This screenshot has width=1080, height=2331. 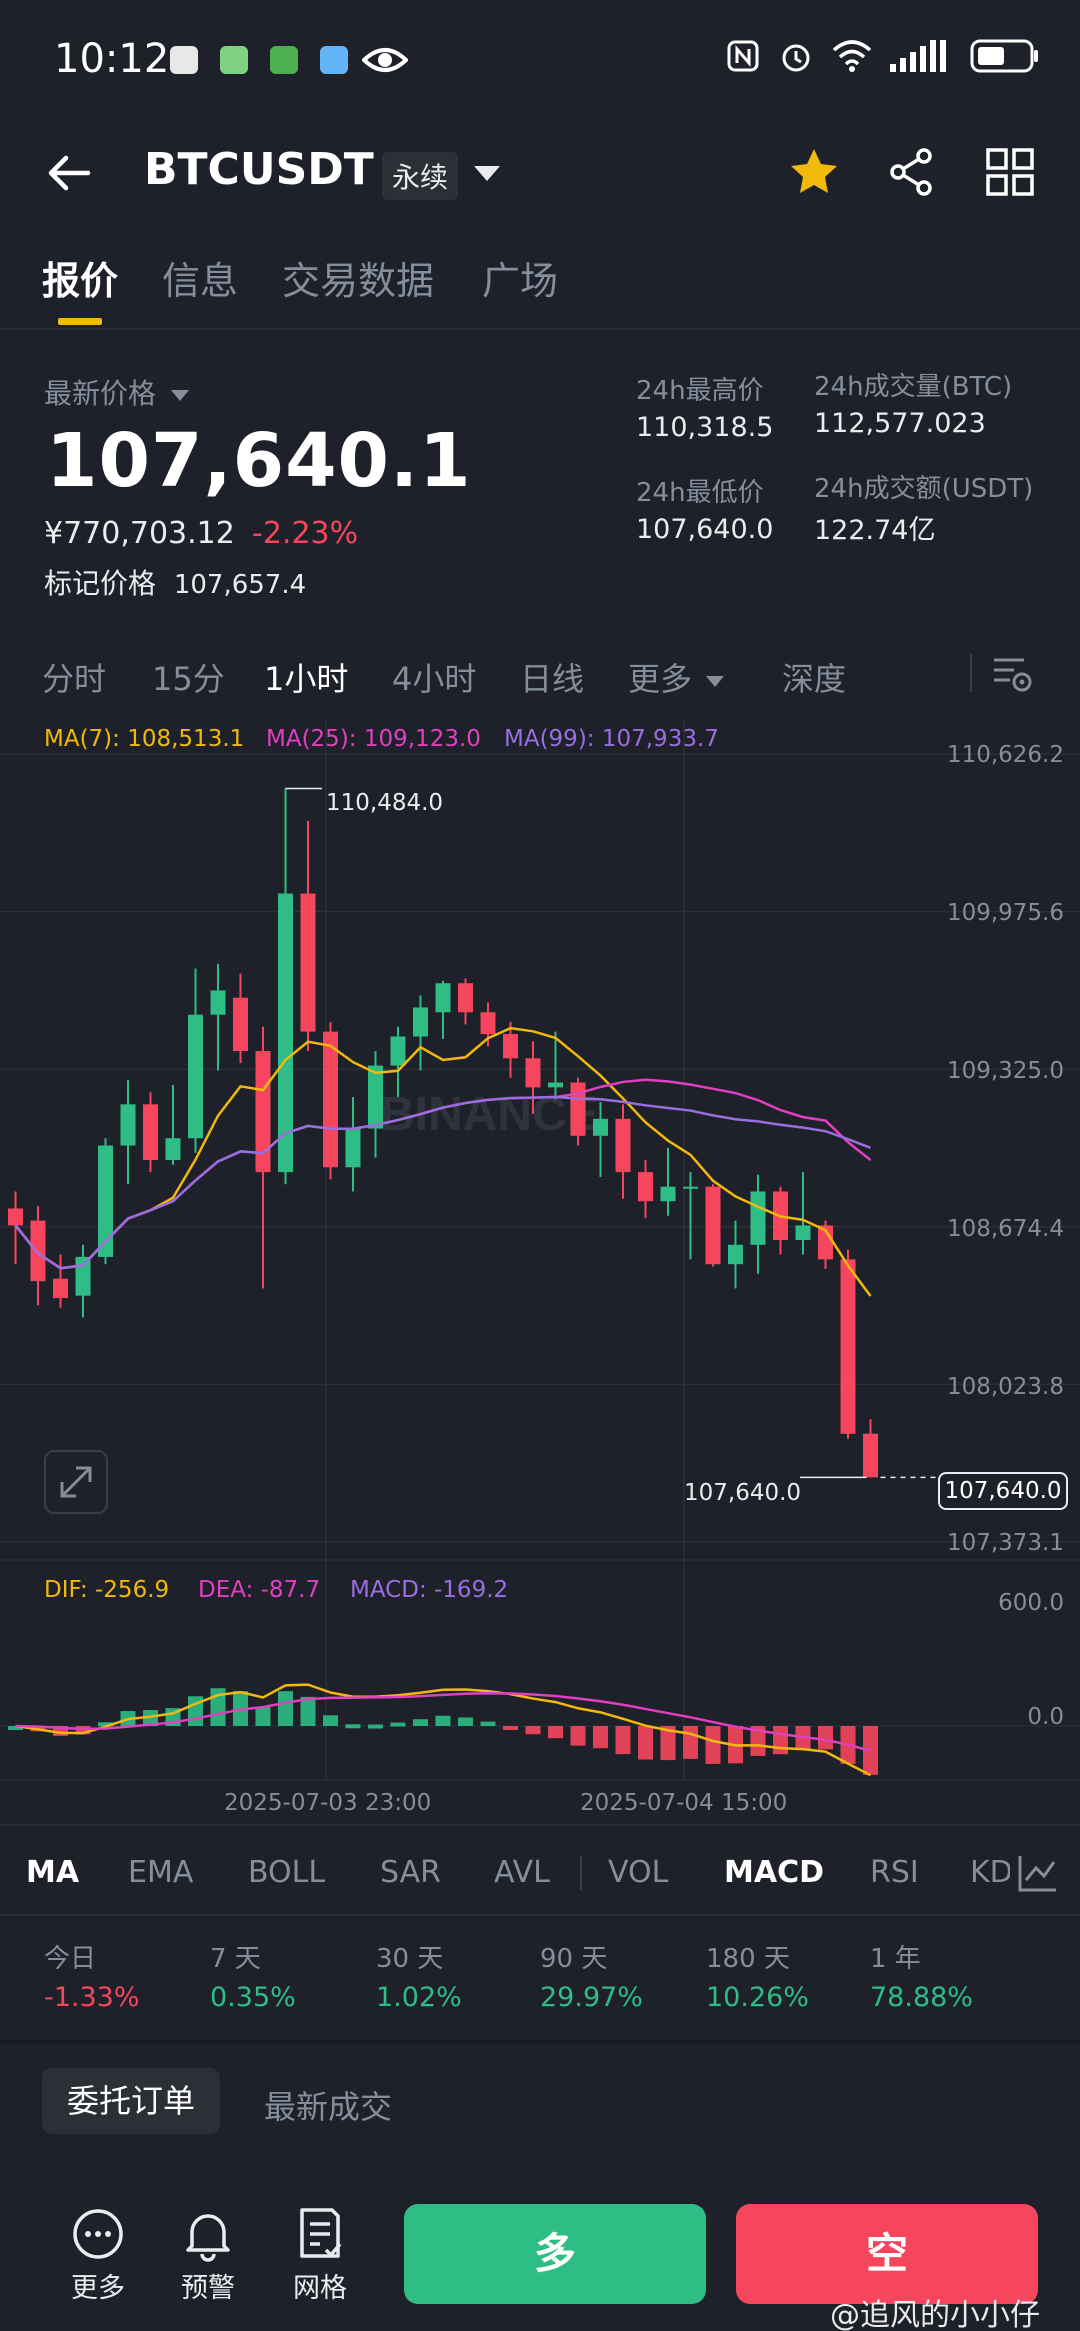 What do you see at coordinates (814, 172) in the screenshot?
I see `star-icon` at bounding box center [814, 172].